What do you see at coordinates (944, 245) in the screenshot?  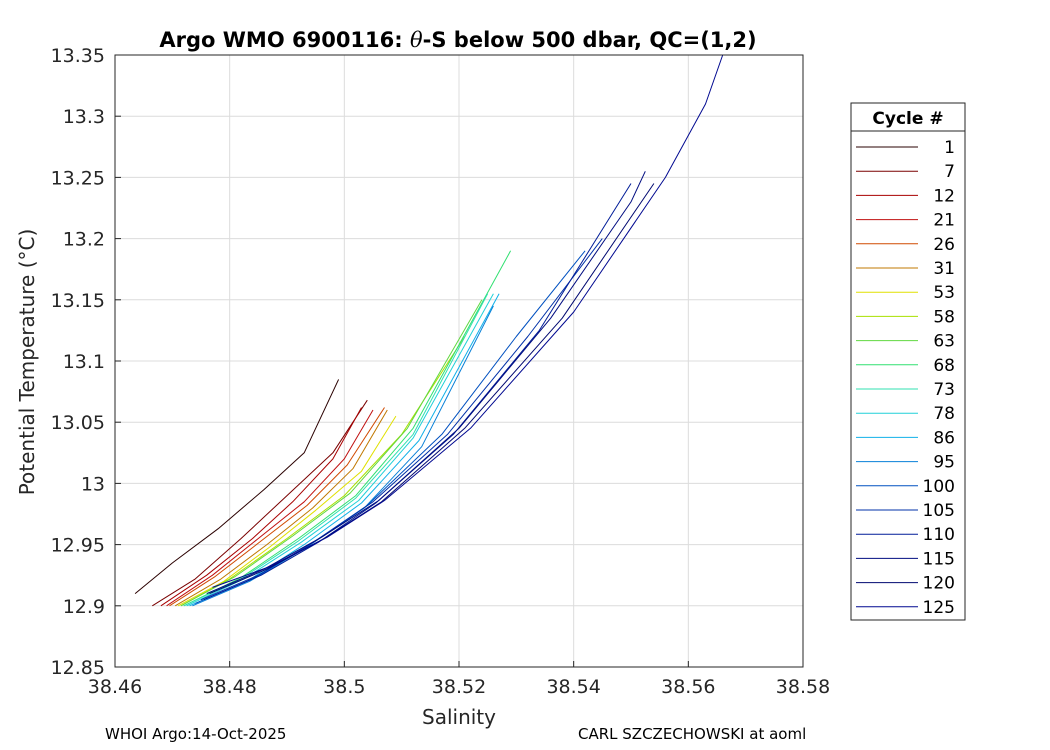 I see `legend-label-cycle-26: 26` at bounding box center [944, 245].